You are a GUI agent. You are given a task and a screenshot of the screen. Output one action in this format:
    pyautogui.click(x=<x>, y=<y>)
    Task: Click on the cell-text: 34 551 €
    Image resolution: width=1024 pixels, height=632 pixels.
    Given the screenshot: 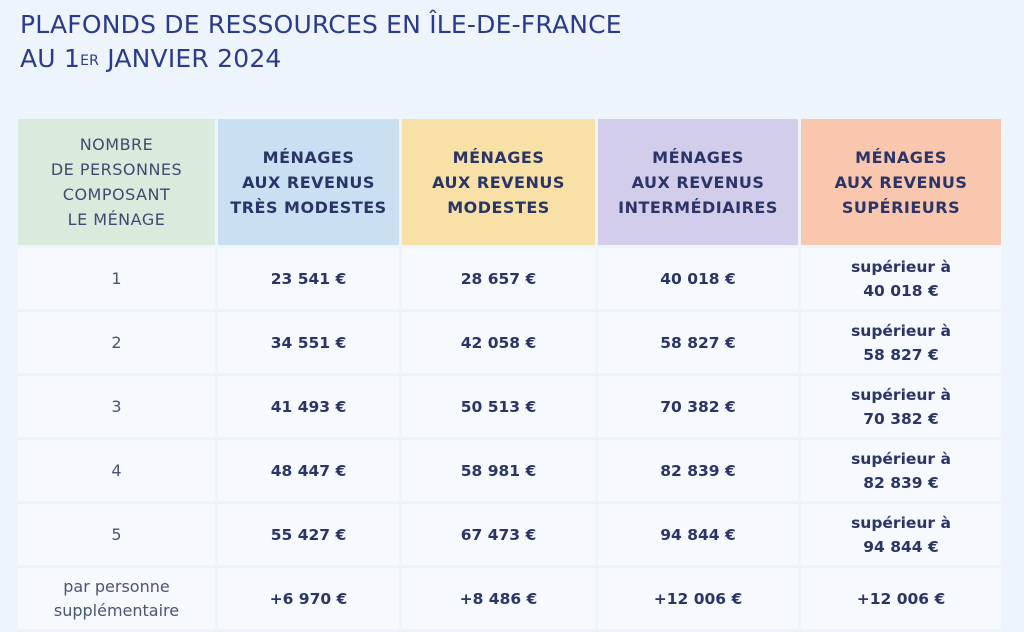 What is the action you would take?
    pyautogui.click(x=308, y=342)
    